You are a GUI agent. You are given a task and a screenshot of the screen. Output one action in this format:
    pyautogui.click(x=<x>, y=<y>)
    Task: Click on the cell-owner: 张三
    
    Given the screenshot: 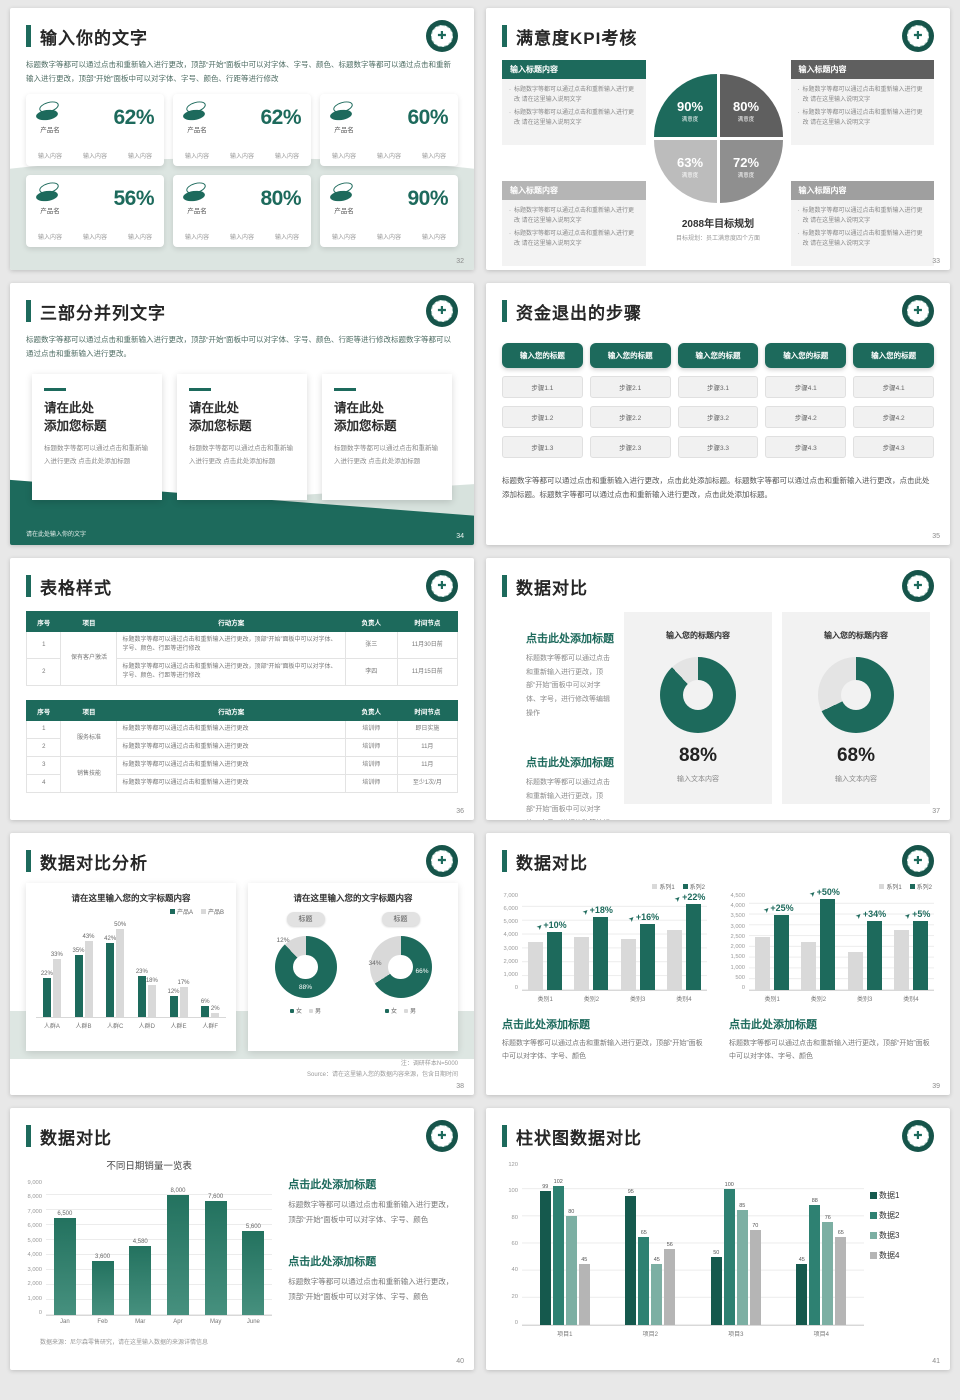 What is the action you would take?
    pyautogui.click(x=371, y=645)
    